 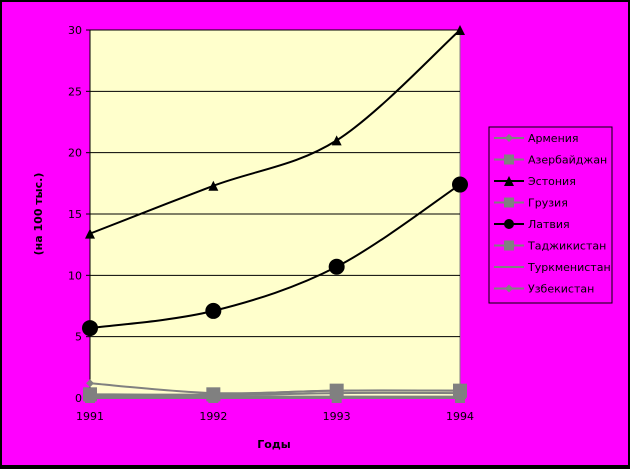 What do you see at coordinates (75, 30) in the screenshot?
I see `y-tick-label: 30` at bounding box center [75, 30].